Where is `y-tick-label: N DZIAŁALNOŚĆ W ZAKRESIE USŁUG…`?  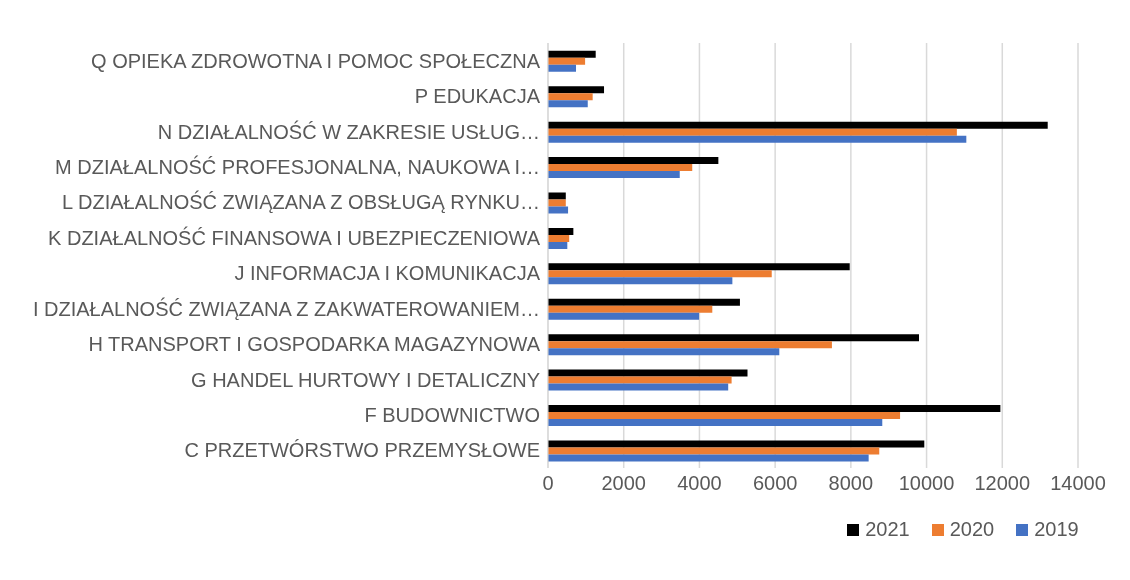
y-tick-label: N DZIAŁALNOŚĆ W ZAKRESIE USŁUG… is located at coordinates (348, 131).